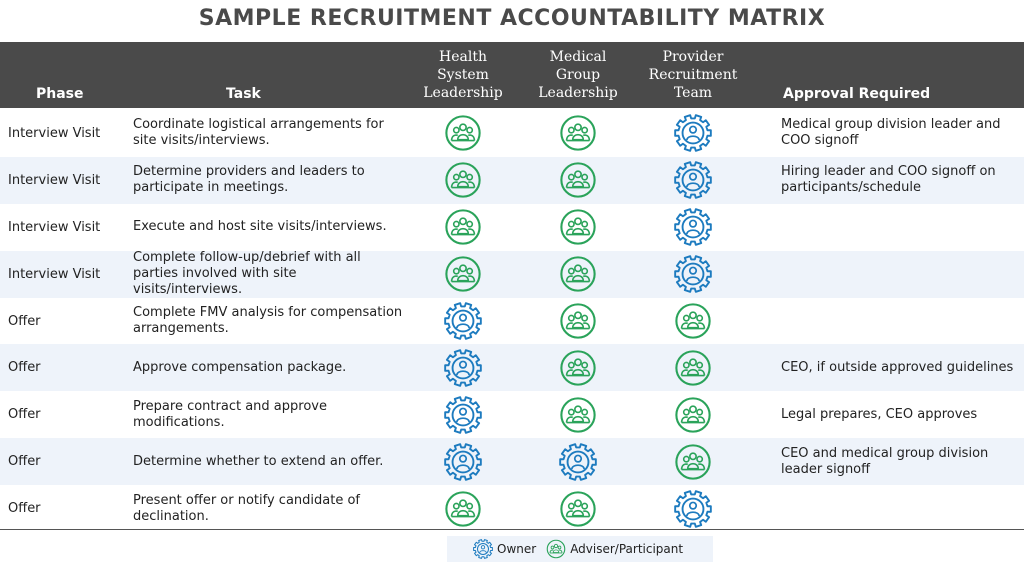  What do you see at coordinates (512, 529) in the screenshot?
I see `table-bottom-rule` at bounding box center [512, 529].